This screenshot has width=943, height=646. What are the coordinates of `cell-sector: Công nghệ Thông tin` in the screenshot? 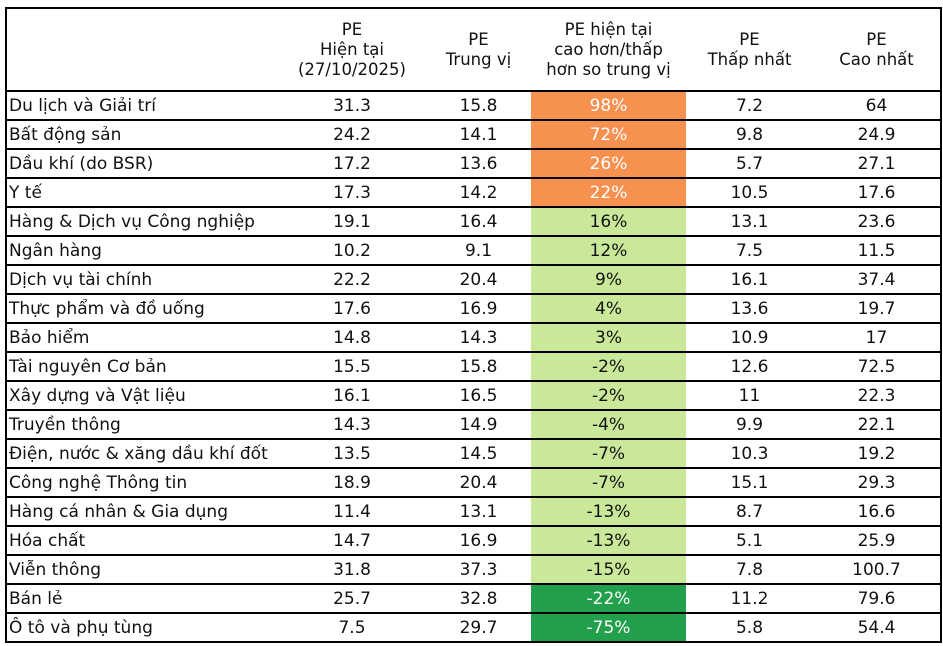 It's located at (142, 483).